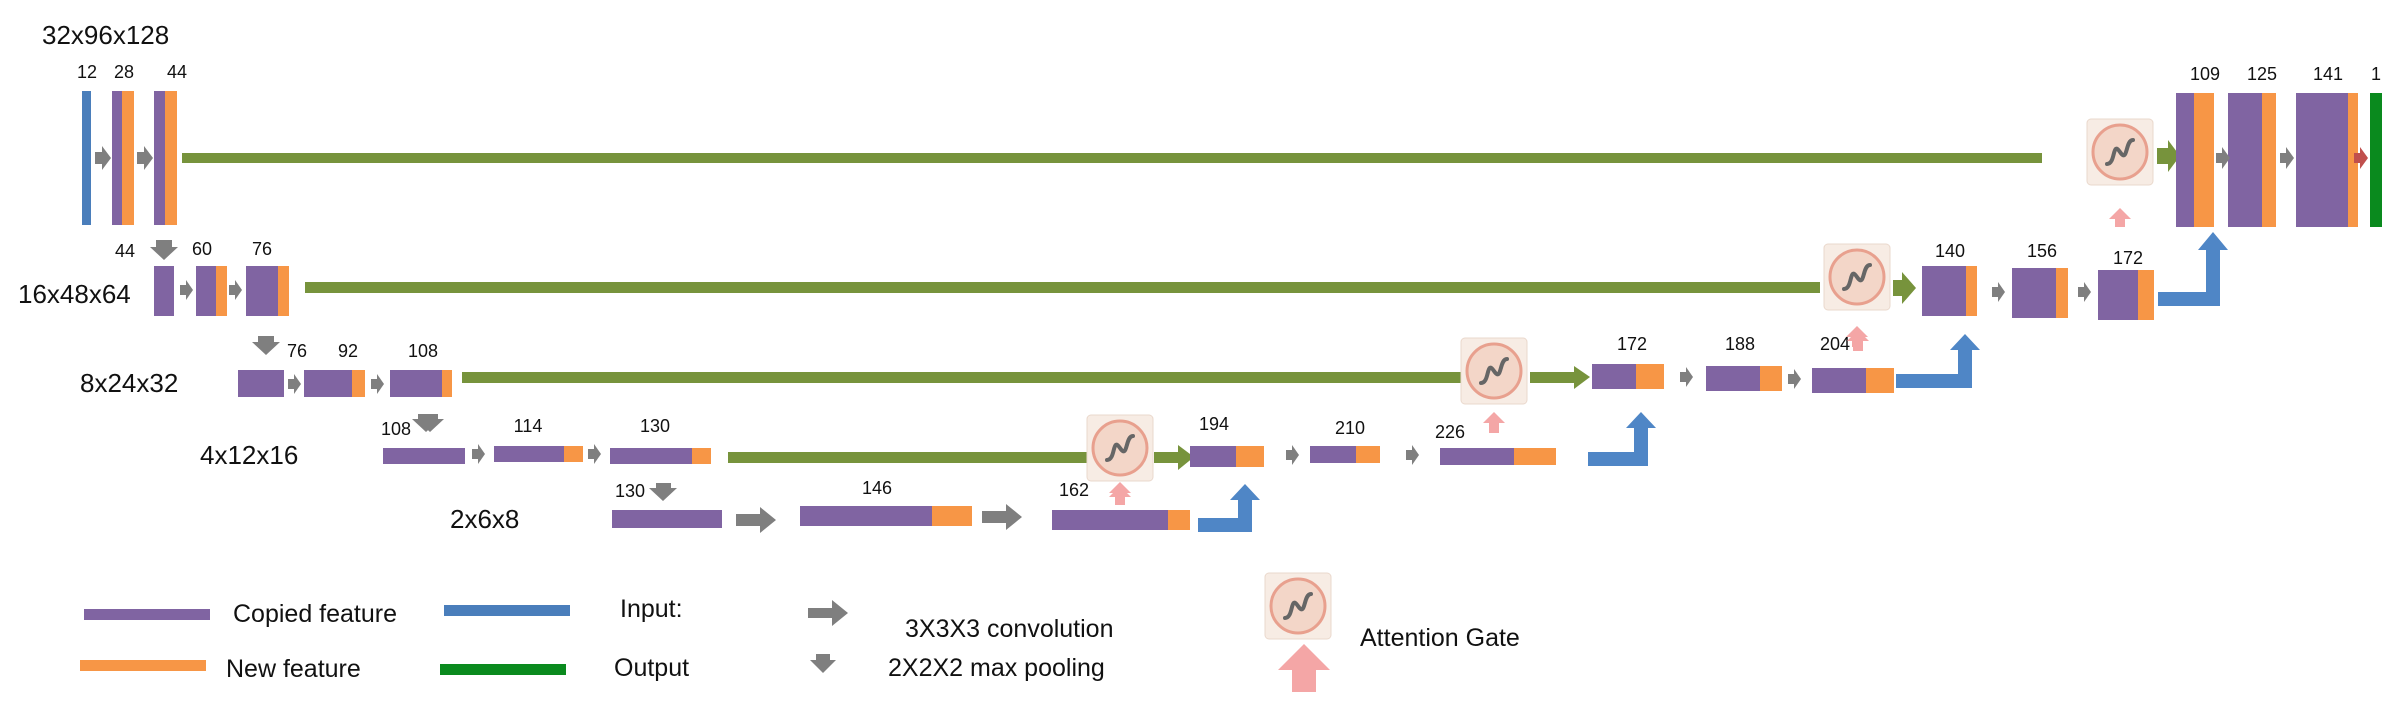  Describe the element at coordinates (1440, 638) in the screenshot. I see `legend-gate-label: Attention Gate` at that location.